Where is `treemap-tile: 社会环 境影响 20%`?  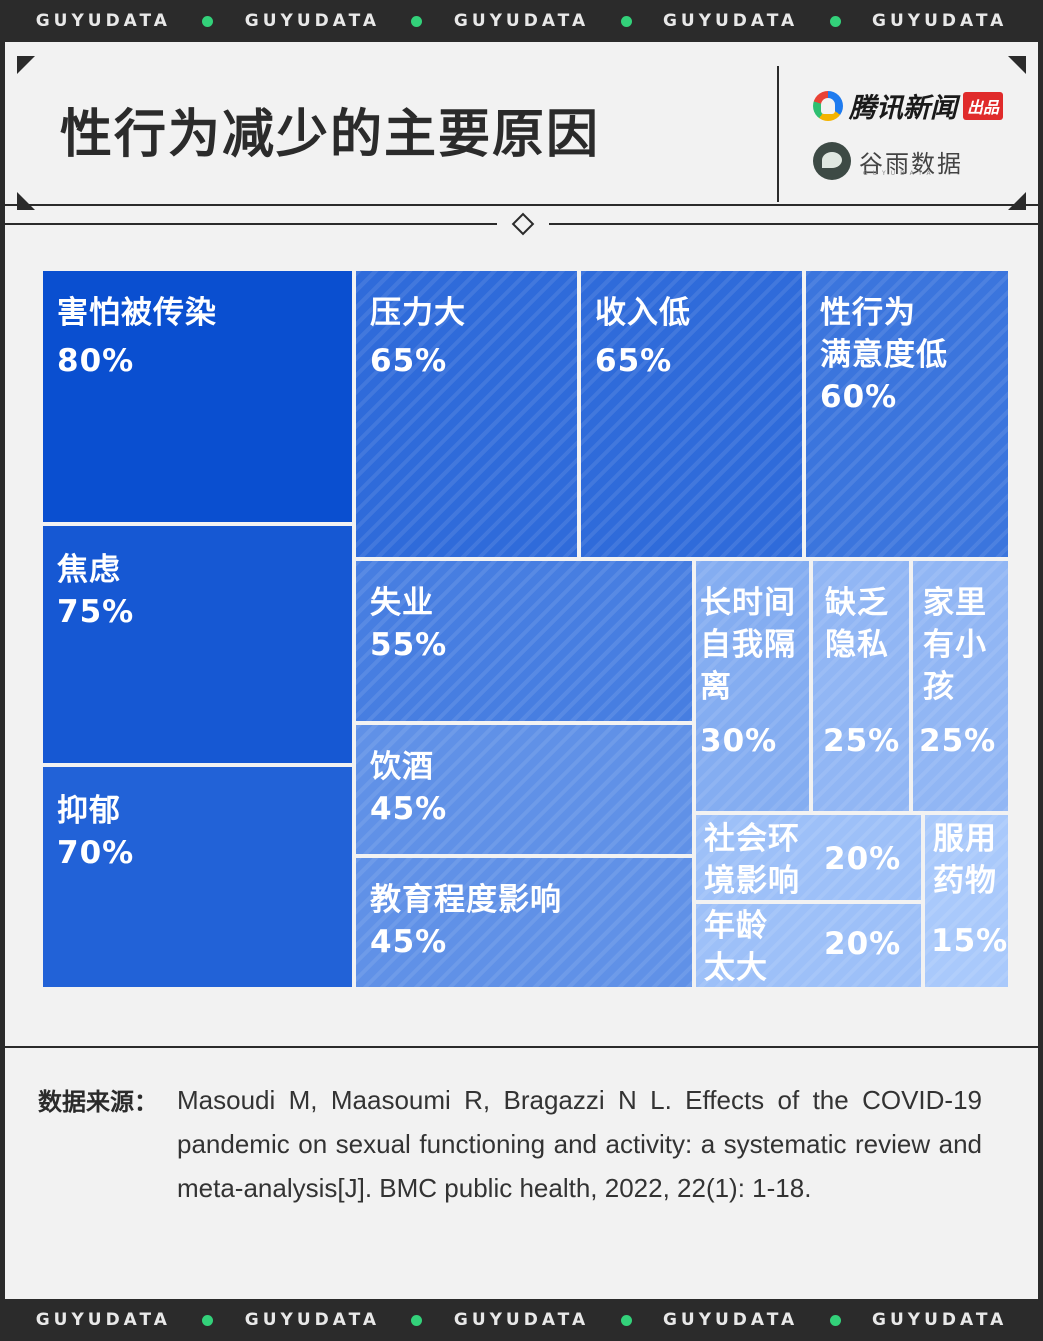
treemap-tile: 社会环 境影响 20% is located at coordinates (808, 857).